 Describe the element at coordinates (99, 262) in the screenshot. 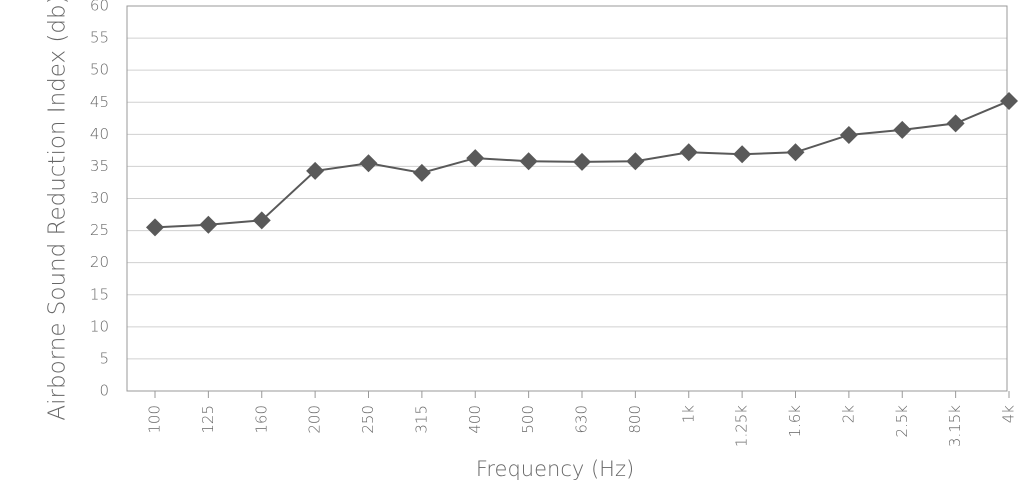

I see `y-tick-label: 20` at that location.